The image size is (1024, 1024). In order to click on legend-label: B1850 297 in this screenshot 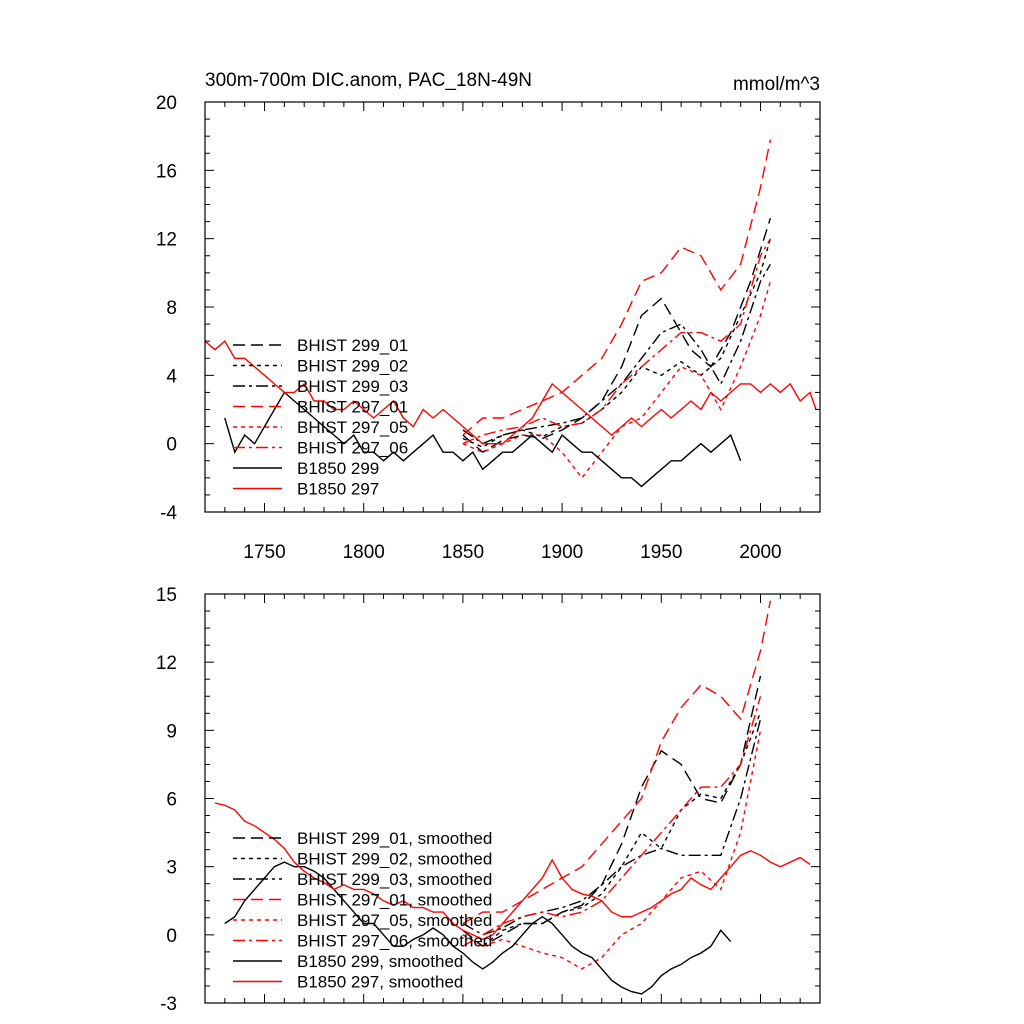, I will do `click(338, 489)`.